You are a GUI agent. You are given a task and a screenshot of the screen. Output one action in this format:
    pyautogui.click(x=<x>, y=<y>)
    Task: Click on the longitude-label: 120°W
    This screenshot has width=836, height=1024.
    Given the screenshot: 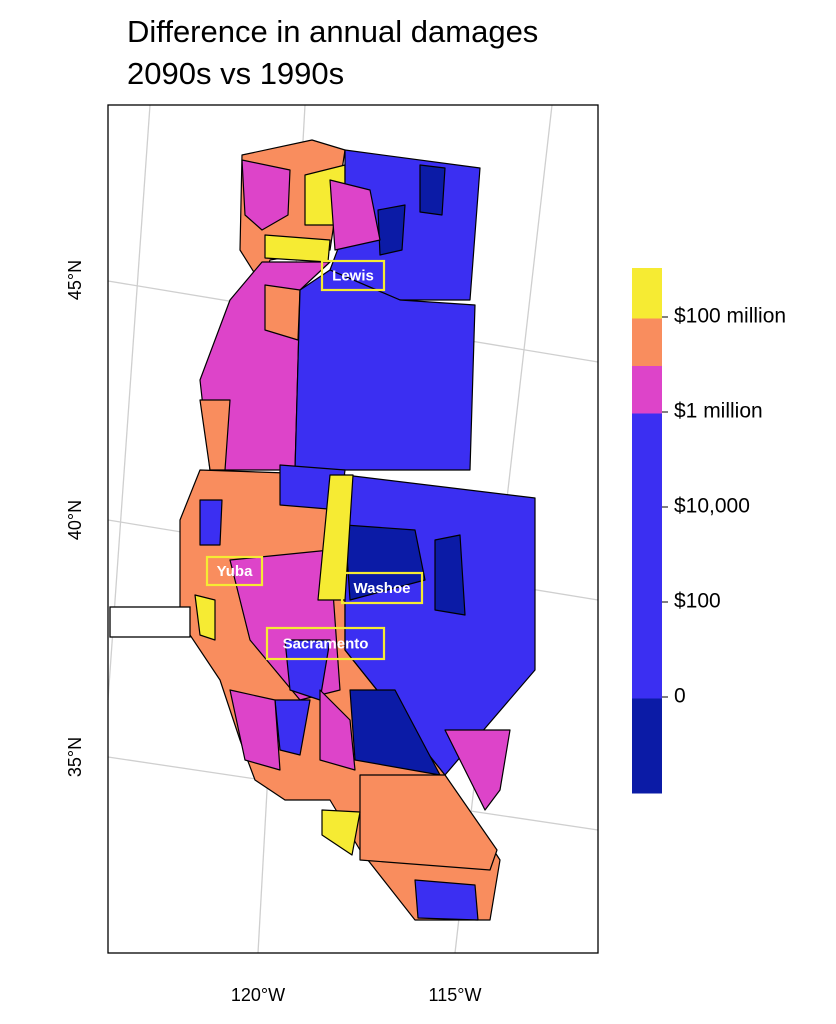 What is the action you would take?
    pyautogui.click(x=258, y=995)
    